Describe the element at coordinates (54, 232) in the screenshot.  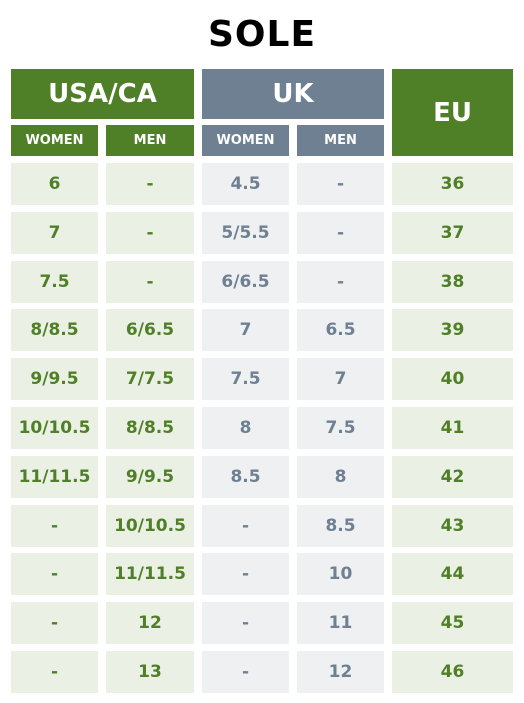
I see `cell-usa-women: 7` at that location.